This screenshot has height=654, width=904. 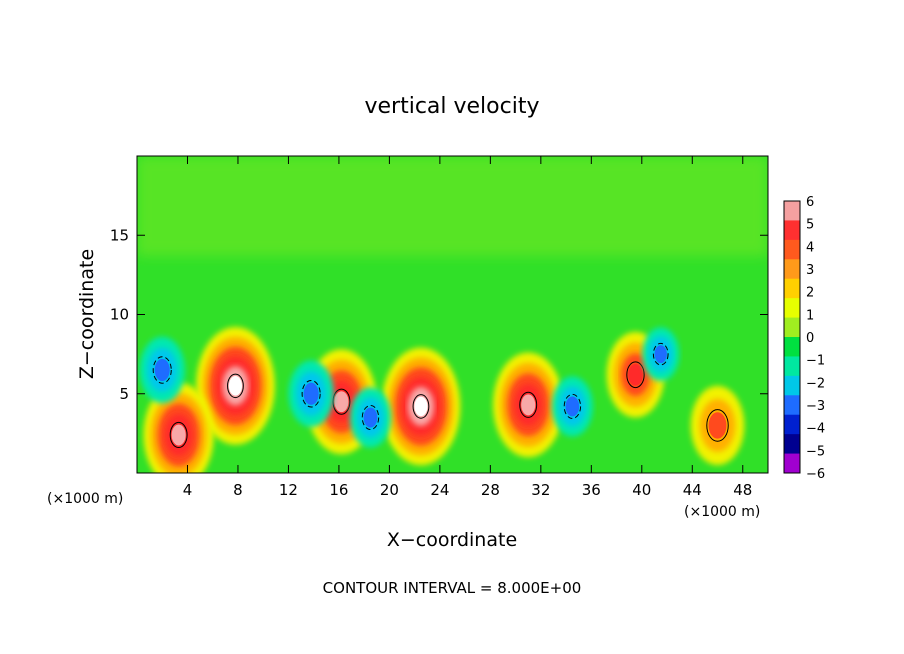 What do you see at coordinates (815, 406) in the screenshot?
I see `colorbar-label: −3` at bounding box center [815, 406].